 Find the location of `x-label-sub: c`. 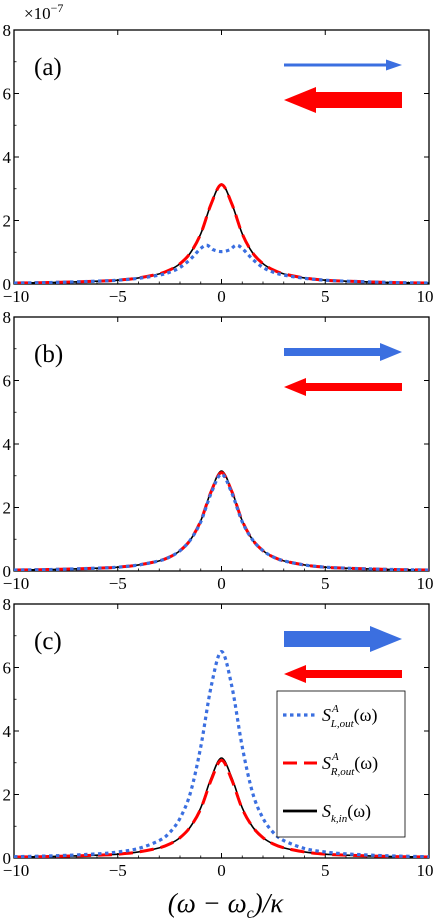

x-label-sub: c is located at coordinates (250, 913).